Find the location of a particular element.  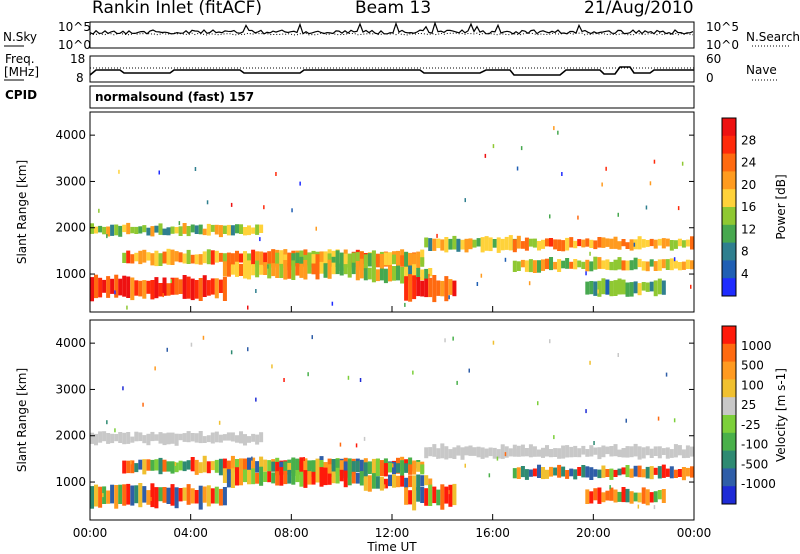

nsky-label: N.Sky is located at coordinates (20, 37).